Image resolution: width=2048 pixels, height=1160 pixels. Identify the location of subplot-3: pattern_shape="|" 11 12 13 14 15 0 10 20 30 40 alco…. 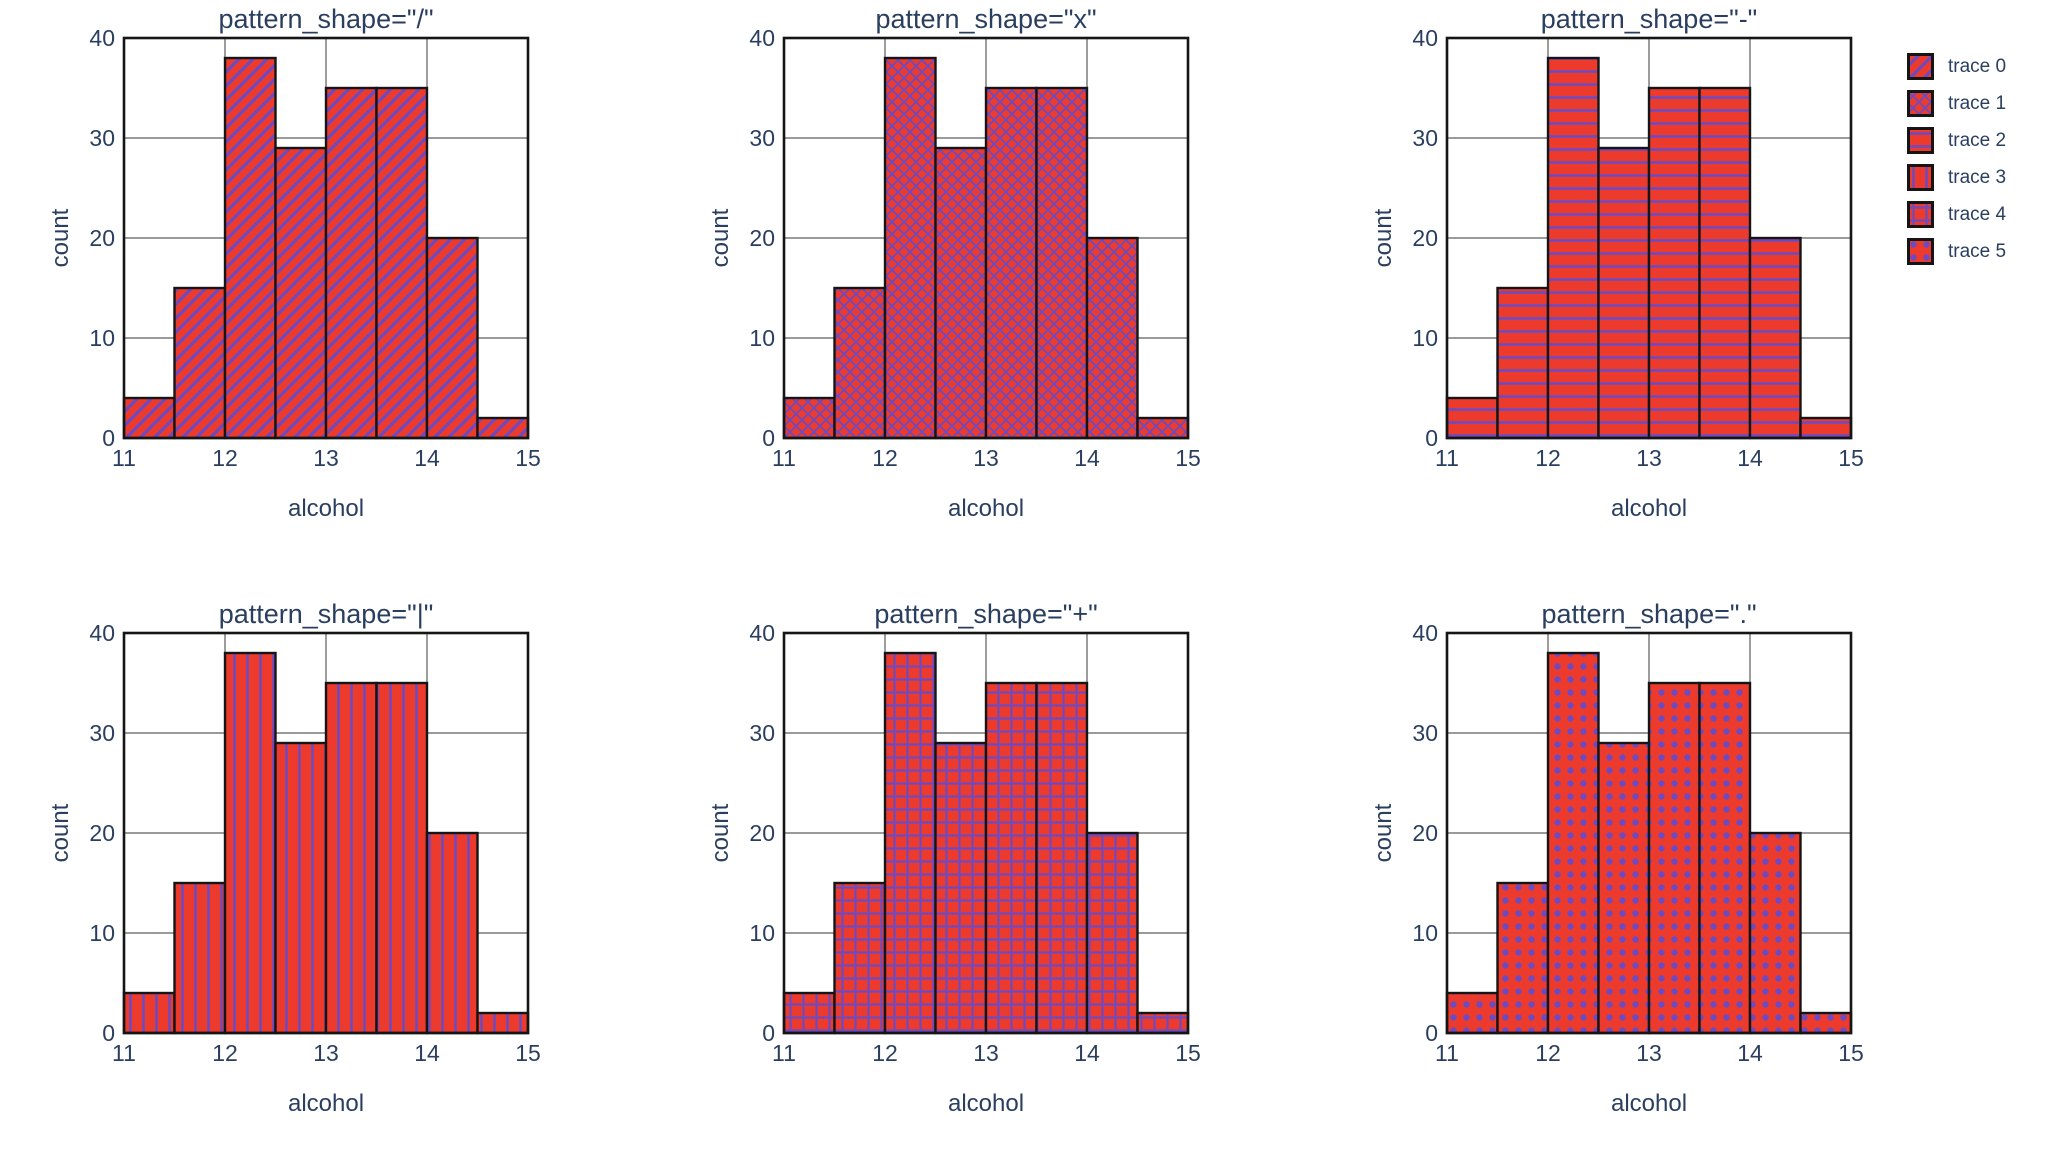
(293, 875).